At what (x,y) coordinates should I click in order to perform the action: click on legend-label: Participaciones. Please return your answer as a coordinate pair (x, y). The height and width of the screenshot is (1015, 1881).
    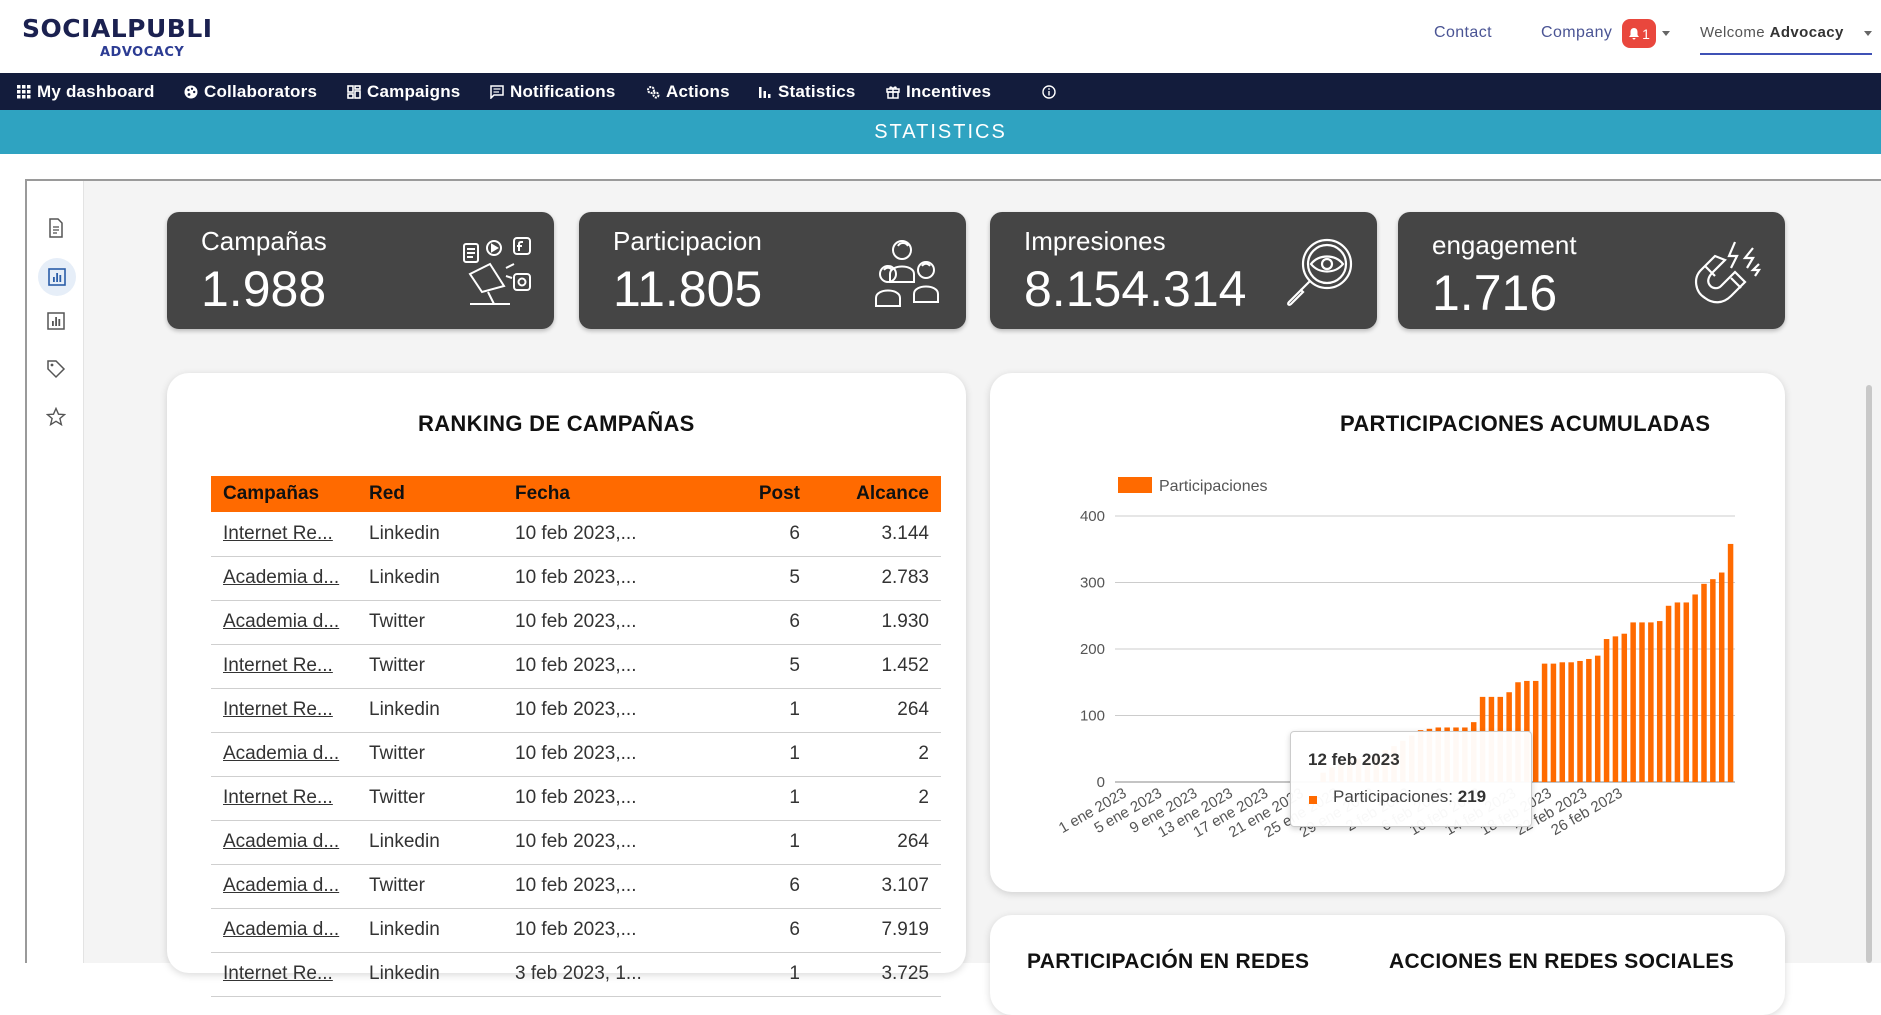
    Looking at the image, I should click on (1213, 486).